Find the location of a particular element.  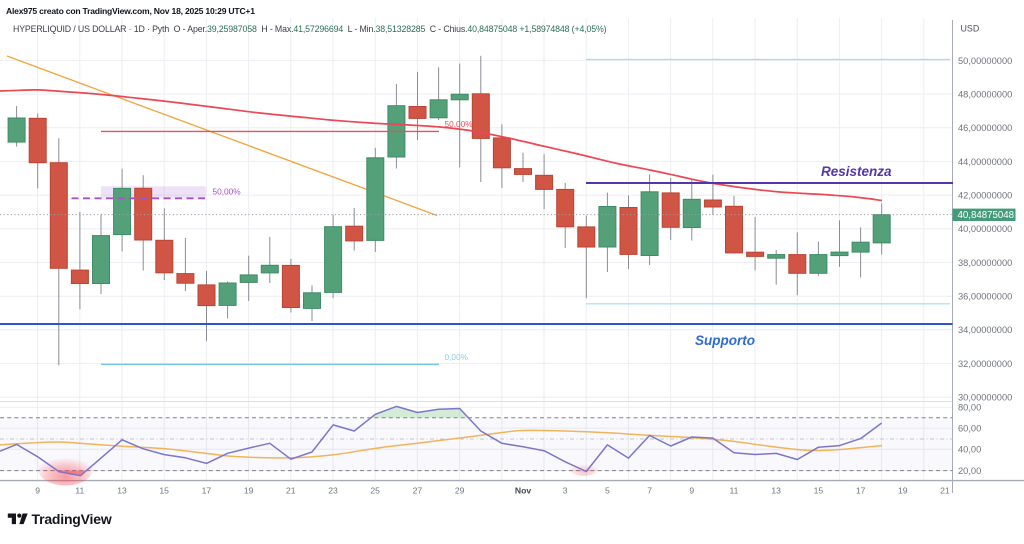

svg-text: 20,00 is located at coordinates (969, 471).